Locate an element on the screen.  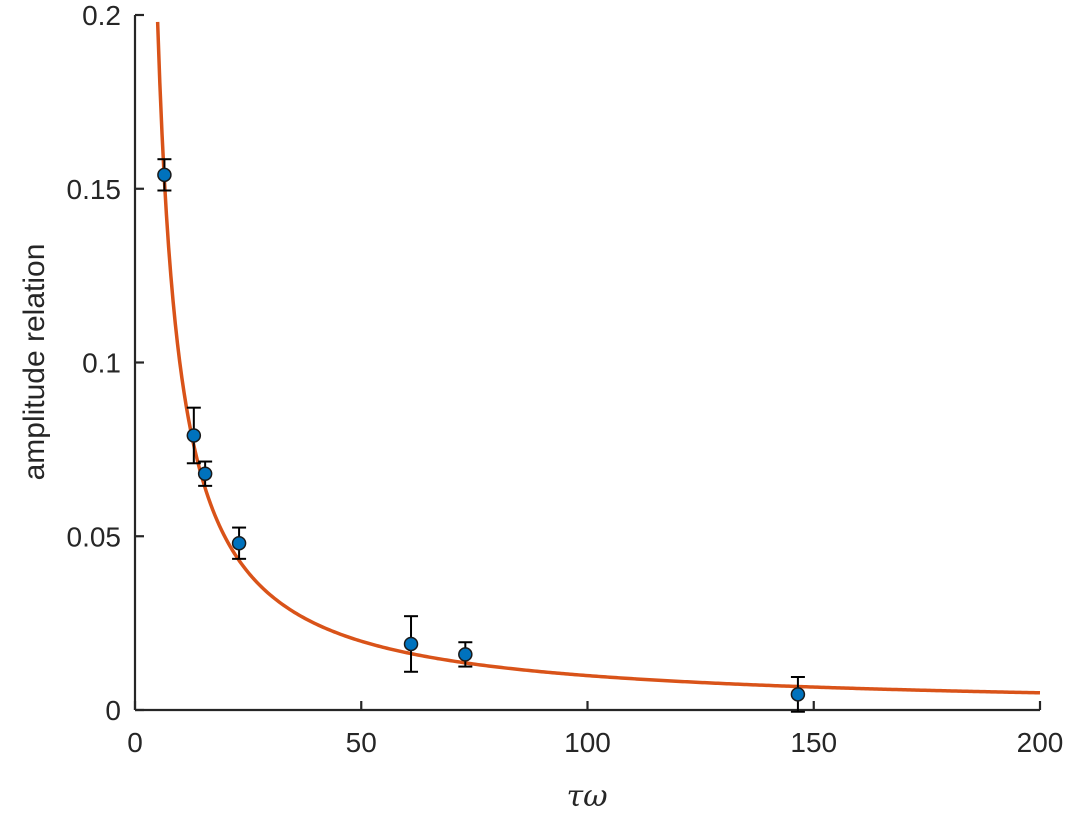
x-ticks: 0 50 100 150 200 is located at coordinates (595, 729).